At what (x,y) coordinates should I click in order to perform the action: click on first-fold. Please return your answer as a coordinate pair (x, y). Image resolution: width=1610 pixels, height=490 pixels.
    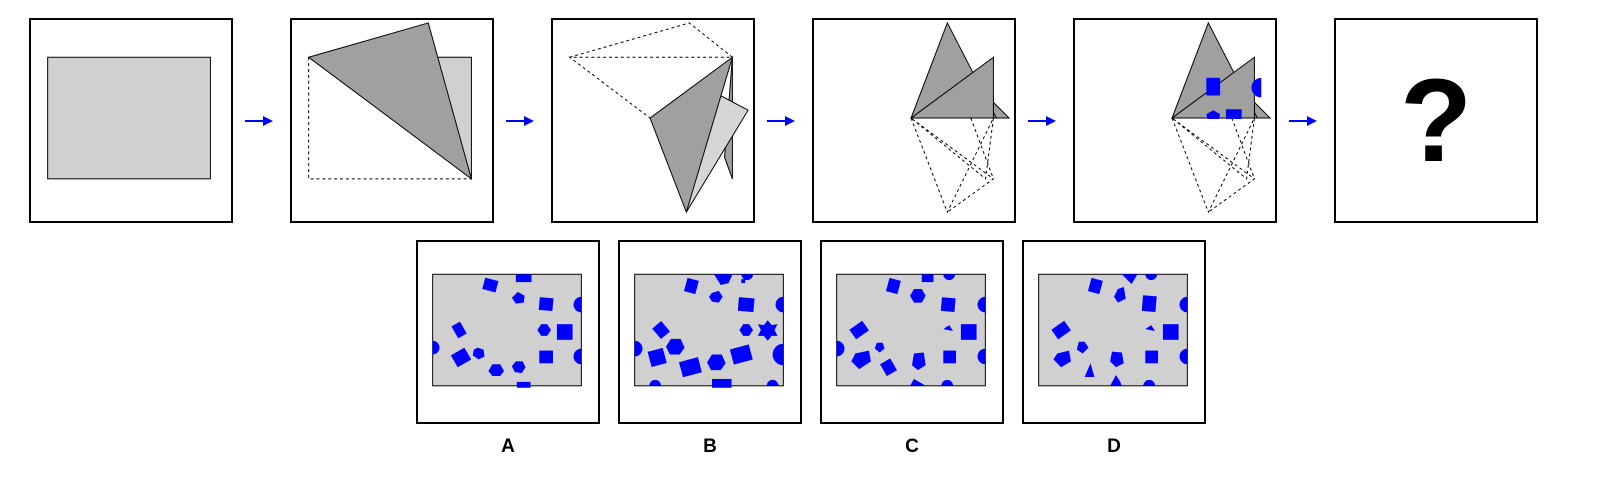
    Looking at the image, I should click on (390, 101).